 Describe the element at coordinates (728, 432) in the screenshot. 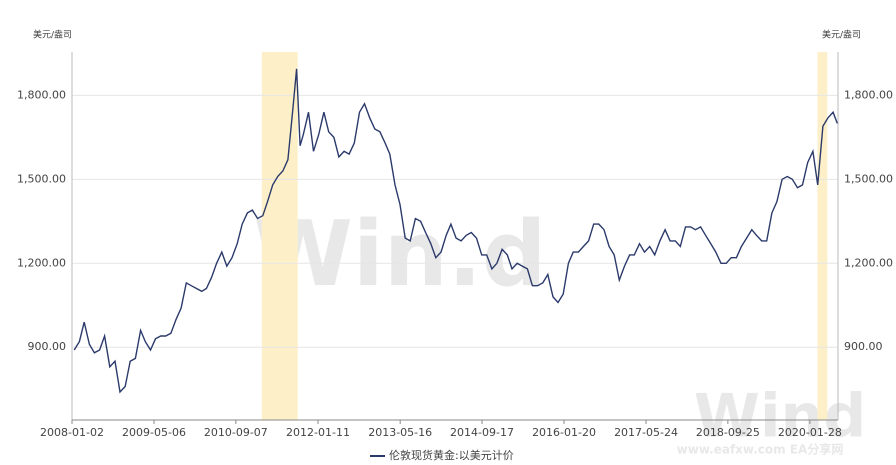

I see `x-tick-label: 2018-09-25` at that location.